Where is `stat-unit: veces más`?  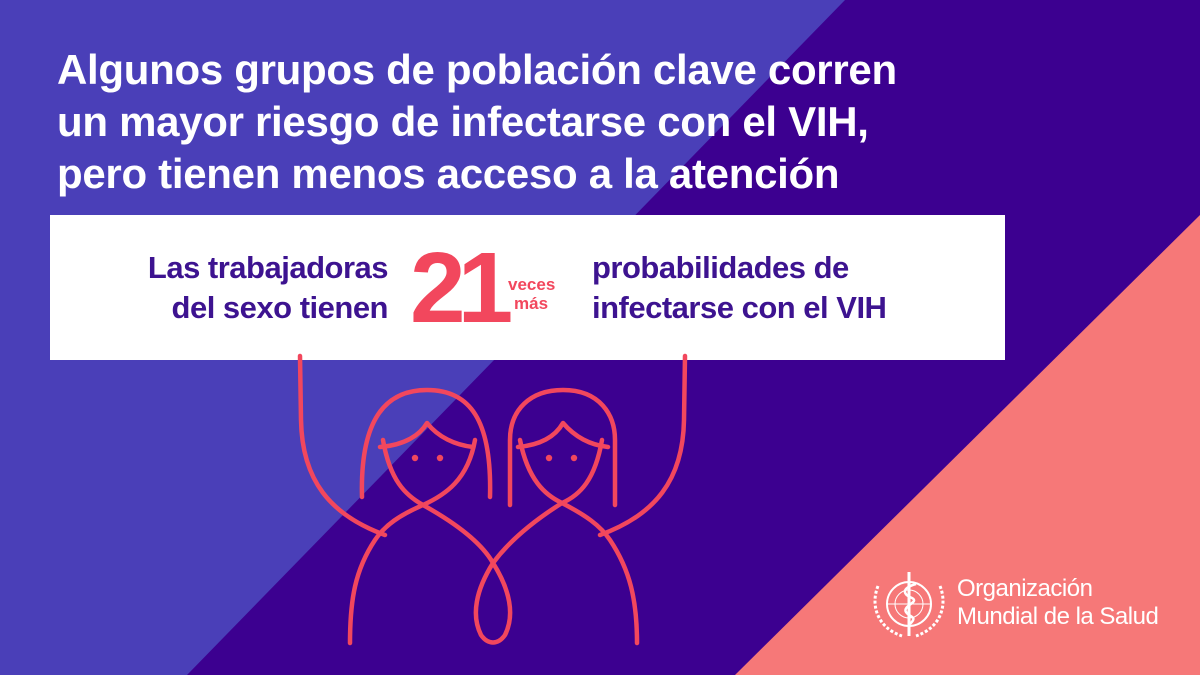
stat-unit: veces más is located at coordinates (531, 294).